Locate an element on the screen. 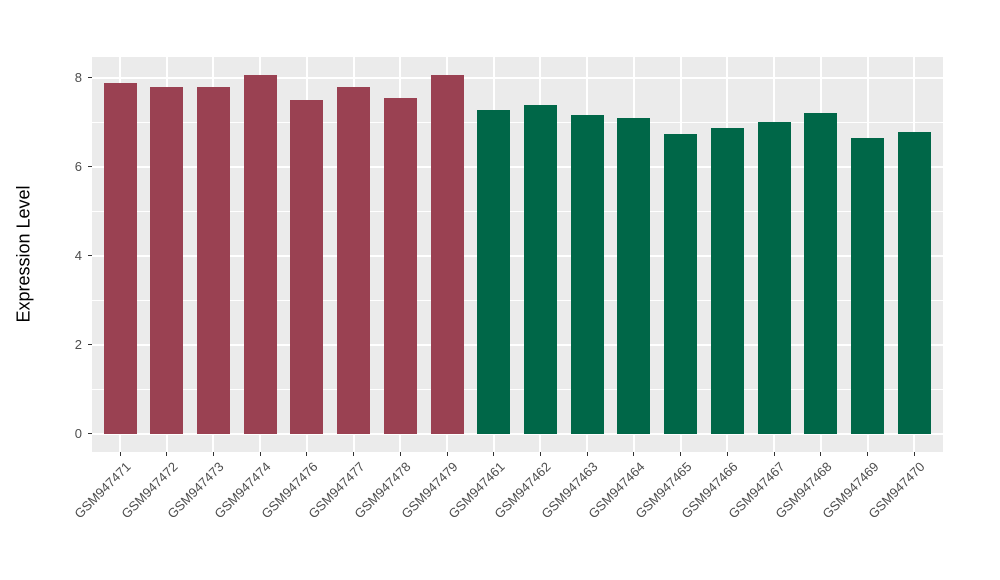 The width and height of the screenshot is (1000, 580). y-tick-label: 0 is located at coordinates (78, 434).